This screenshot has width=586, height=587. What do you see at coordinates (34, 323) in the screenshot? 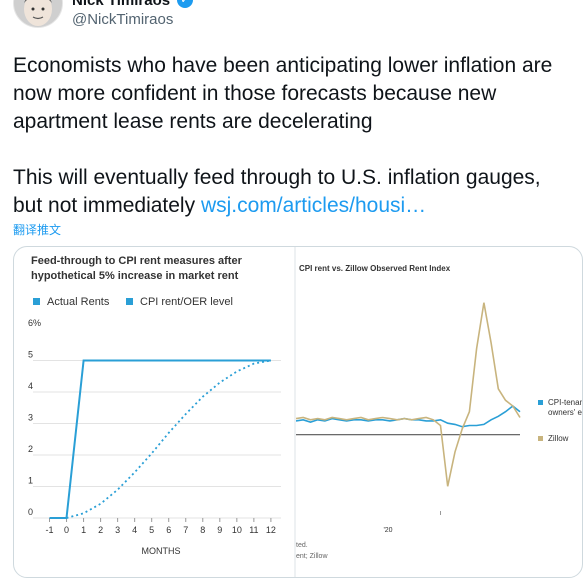
I see `y-unit-label: 6%` at bounding box center [34, 323].